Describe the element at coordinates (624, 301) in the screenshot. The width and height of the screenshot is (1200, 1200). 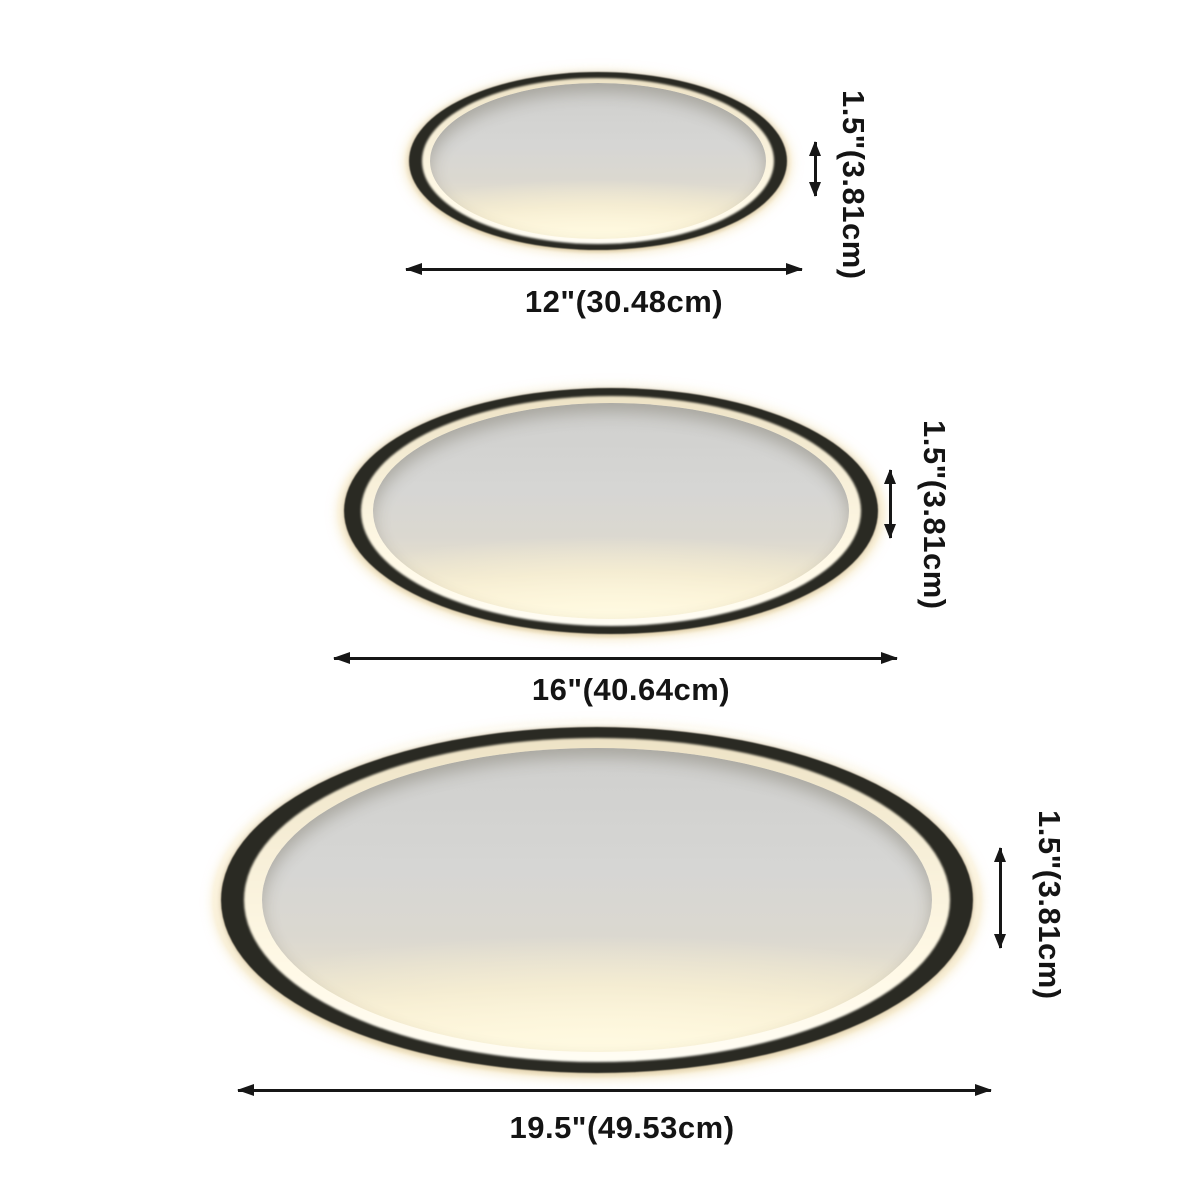
I see `width-dimension-label: 12"(30.48cm)` at that location.